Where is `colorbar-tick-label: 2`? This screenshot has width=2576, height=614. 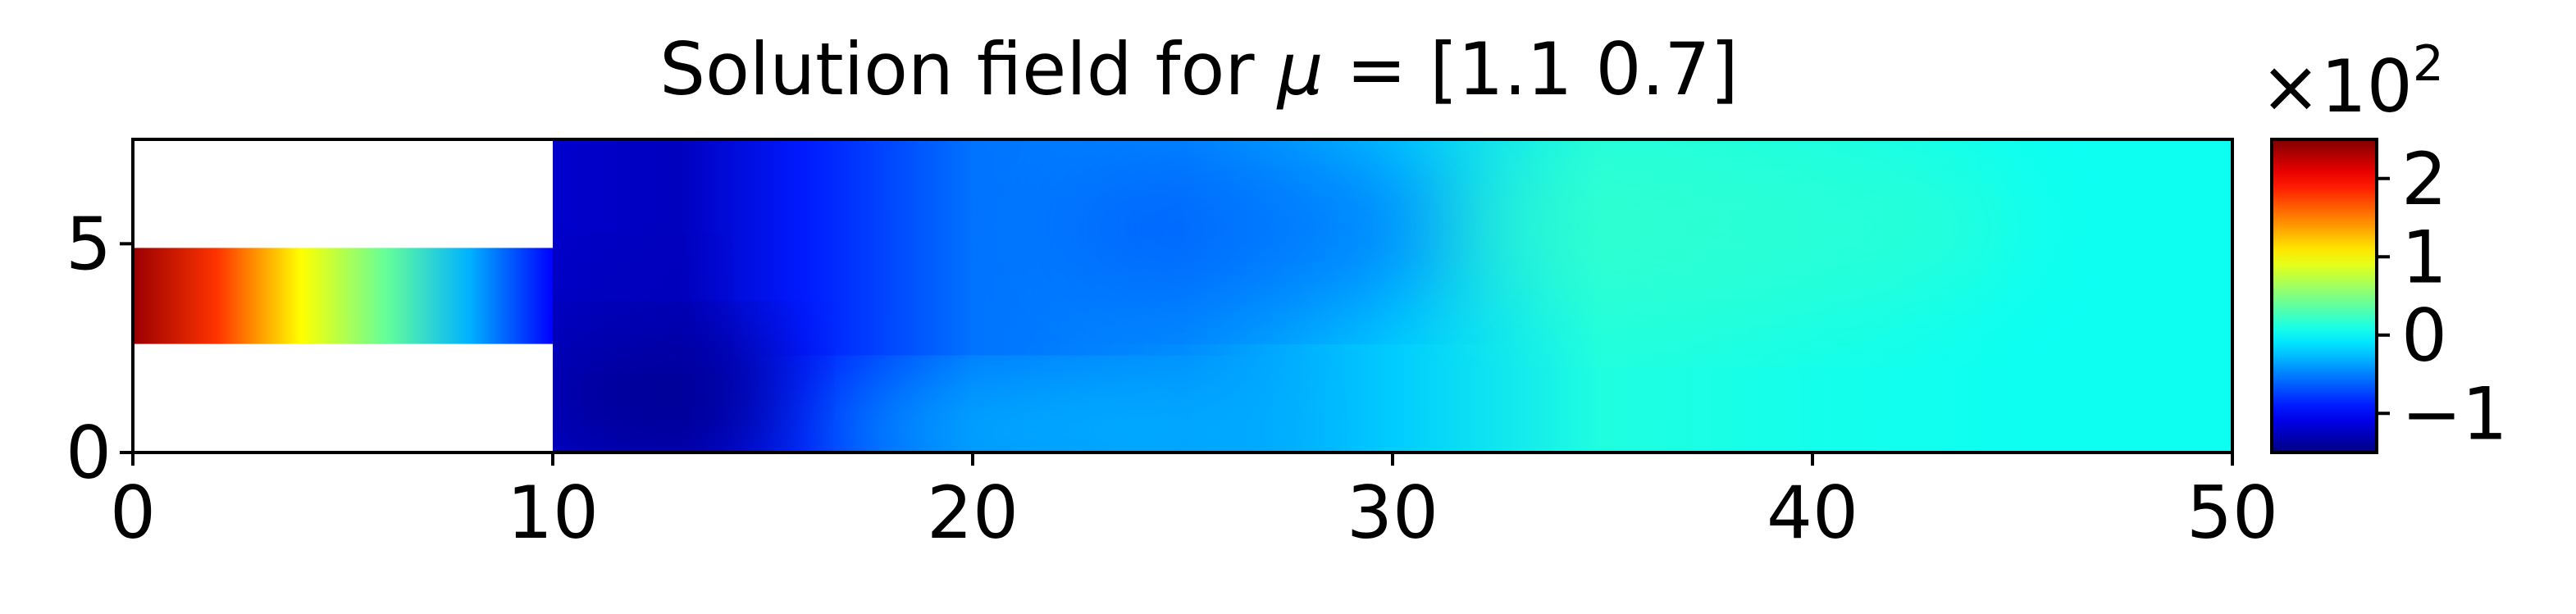
colorbar-tick-label: 2 is located at coordinates (2424, 179).